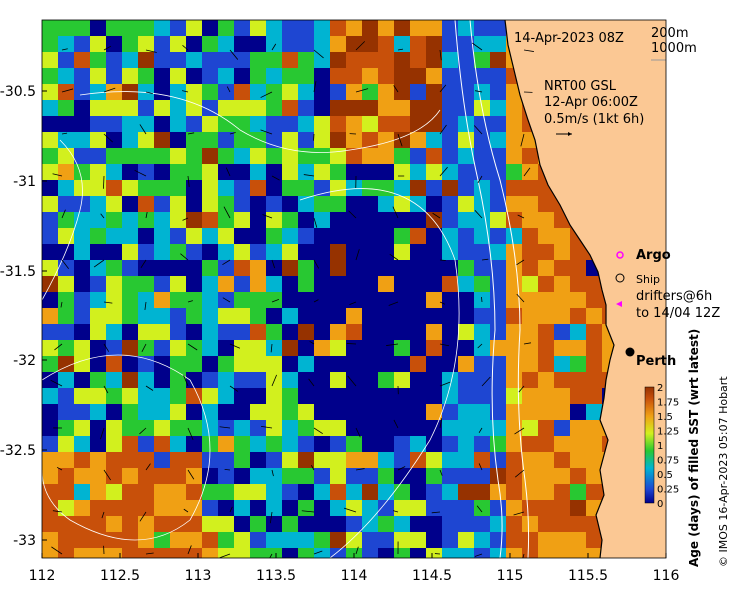  Describe the element at coordinates (18, 451) in the screenshot. I see `y-tick-label: -32.5` at that location.